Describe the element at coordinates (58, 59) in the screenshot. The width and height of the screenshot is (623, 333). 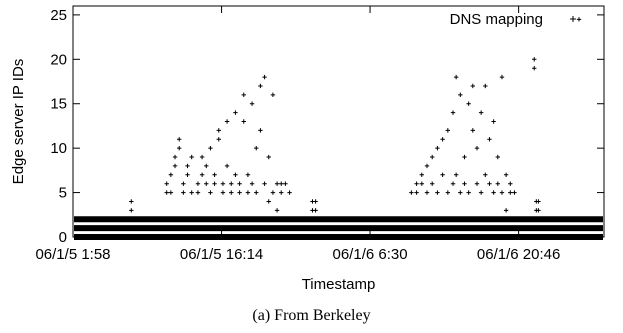
I see `y-tick-label: 20` at that location.